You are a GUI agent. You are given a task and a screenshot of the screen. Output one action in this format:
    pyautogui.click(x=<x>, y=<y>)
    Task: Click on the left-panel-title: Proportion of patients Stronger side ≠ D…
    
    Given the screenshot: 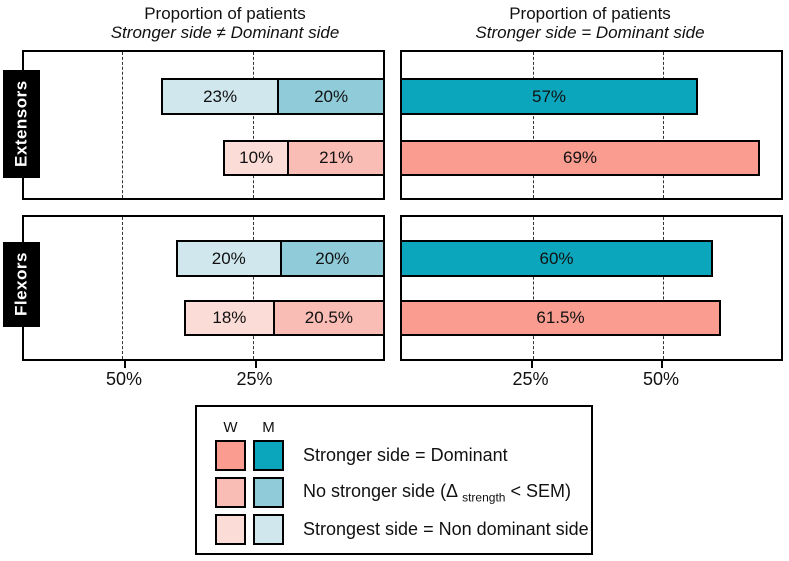 What is the action you would take?
    pyautogui.click(x=225, y=23)
    